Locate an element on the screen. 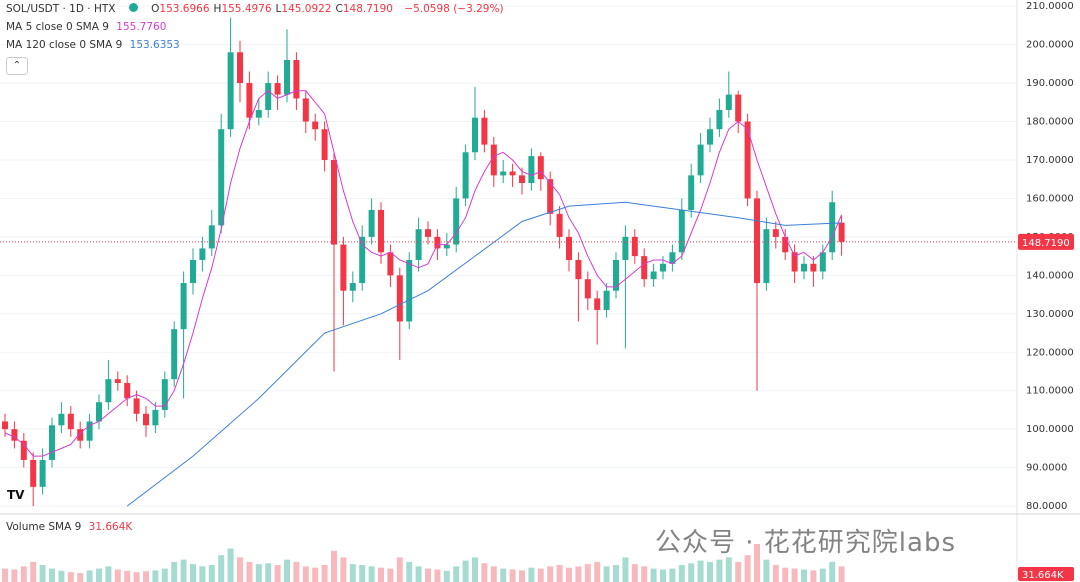 This screenshot has width=1080, height=582. y-tick-label: 190.0000 is located at coordinates (1050, 83).